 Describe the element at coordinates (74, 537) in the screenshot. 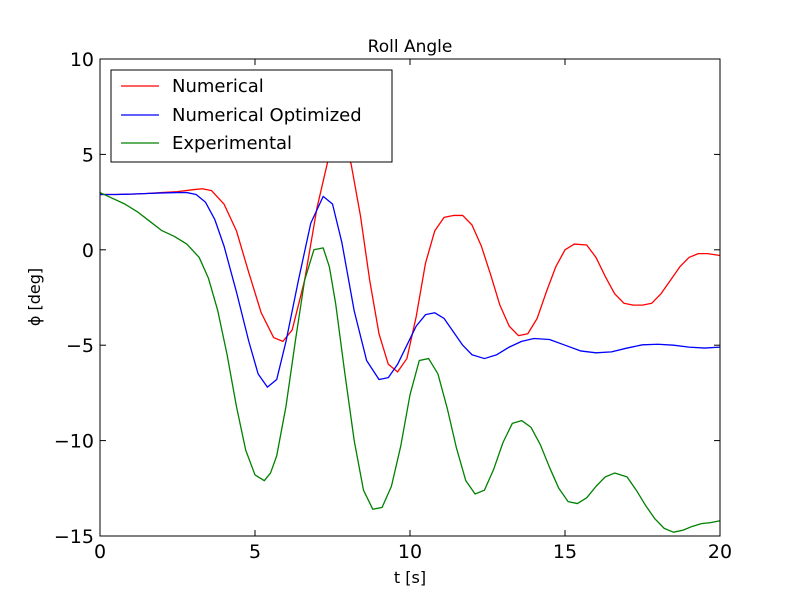

I see `y-tick-label: −15` at that location.